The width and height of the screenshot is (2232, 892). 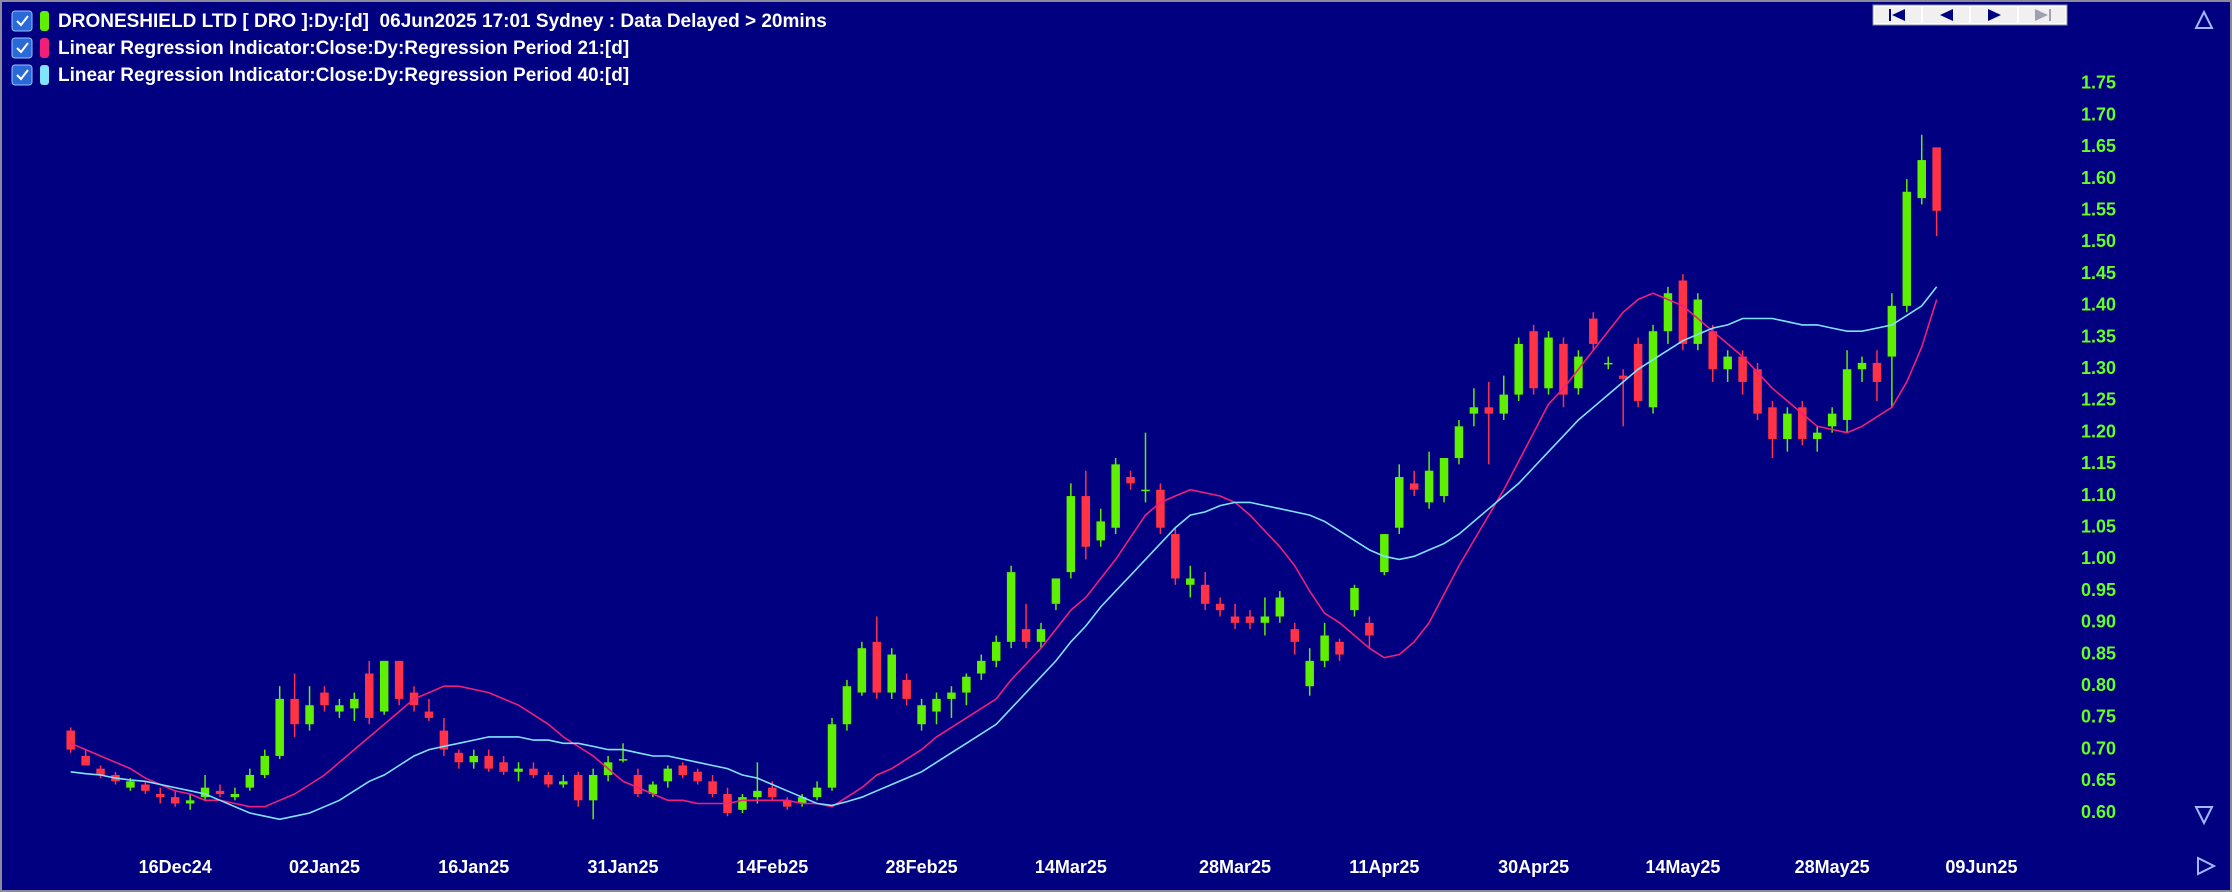 What do you see at coordinates (1533, 867) in the screenshot?
I see `x-tick-label: 30Apr25` at bounding box center [1533, 867].